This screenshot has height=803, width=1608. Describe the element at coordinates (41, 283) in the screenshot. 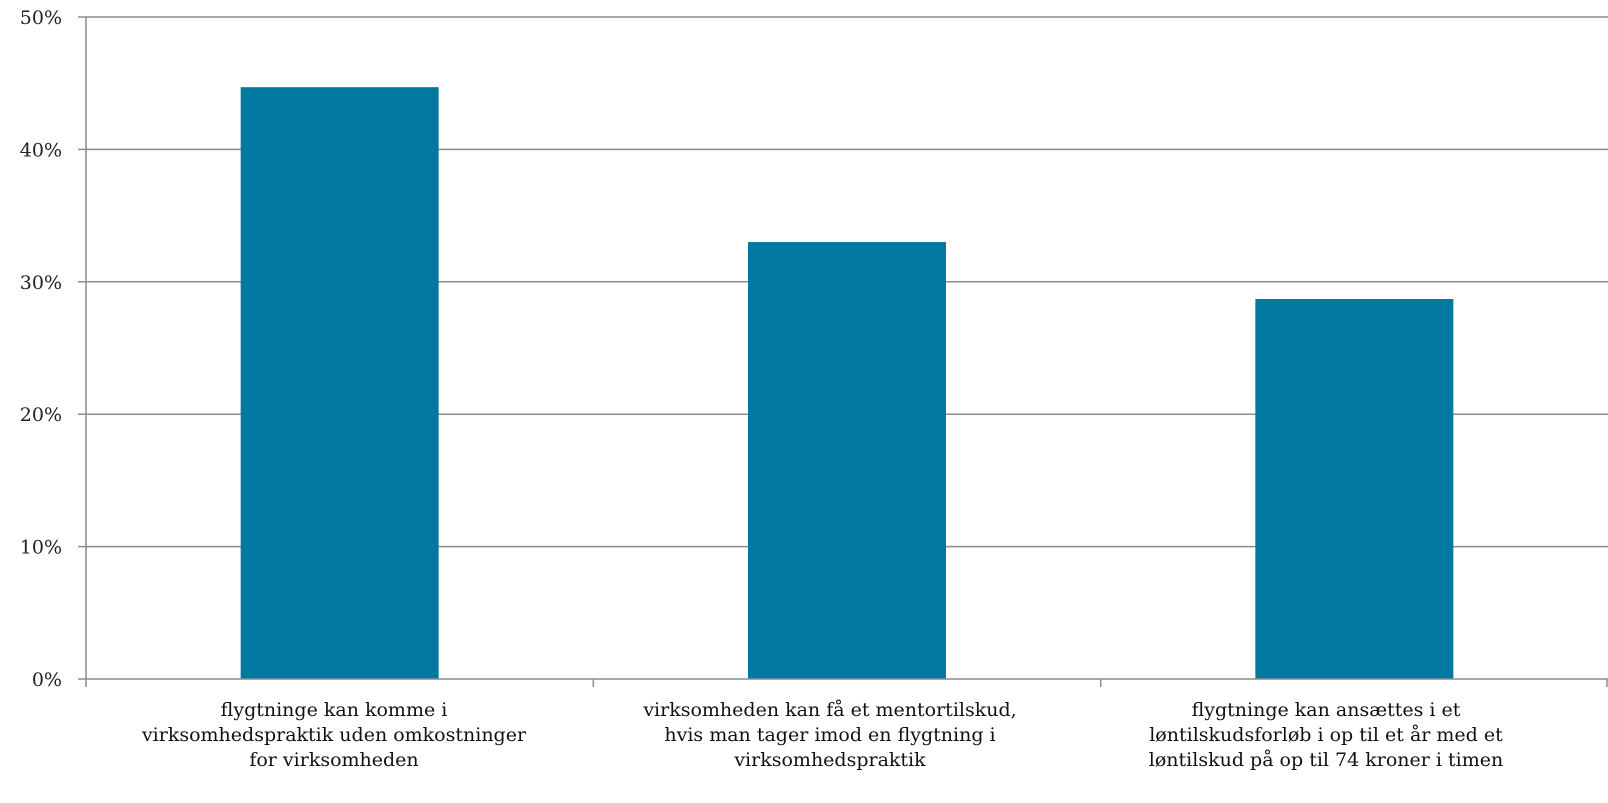

I see `y-tick-label: 30%` at that location.